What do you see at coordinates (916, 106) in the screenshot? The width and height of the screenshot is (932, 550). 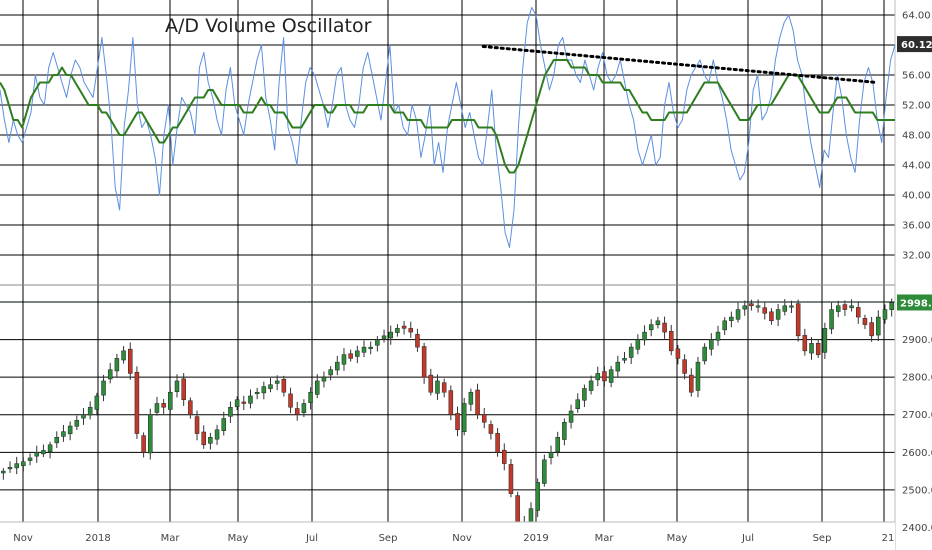 I see `osc-tick-label: 52.00` at bounding box center [916, 106].